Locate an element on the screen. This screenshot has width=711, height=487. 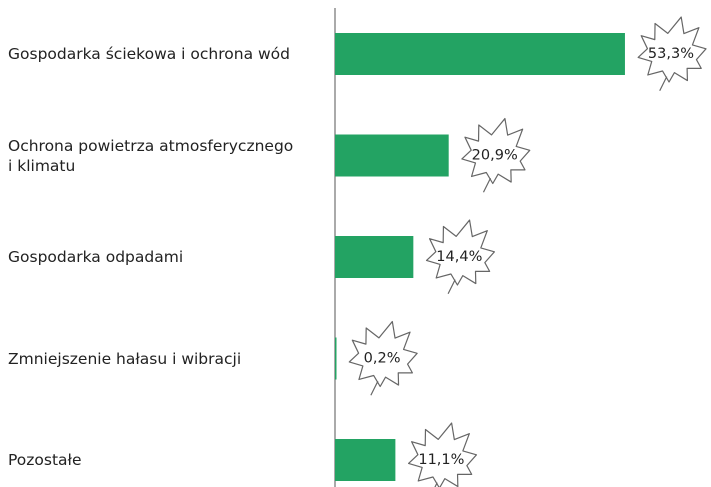
value-label: 11,1% is located at coordinates (441, 460).